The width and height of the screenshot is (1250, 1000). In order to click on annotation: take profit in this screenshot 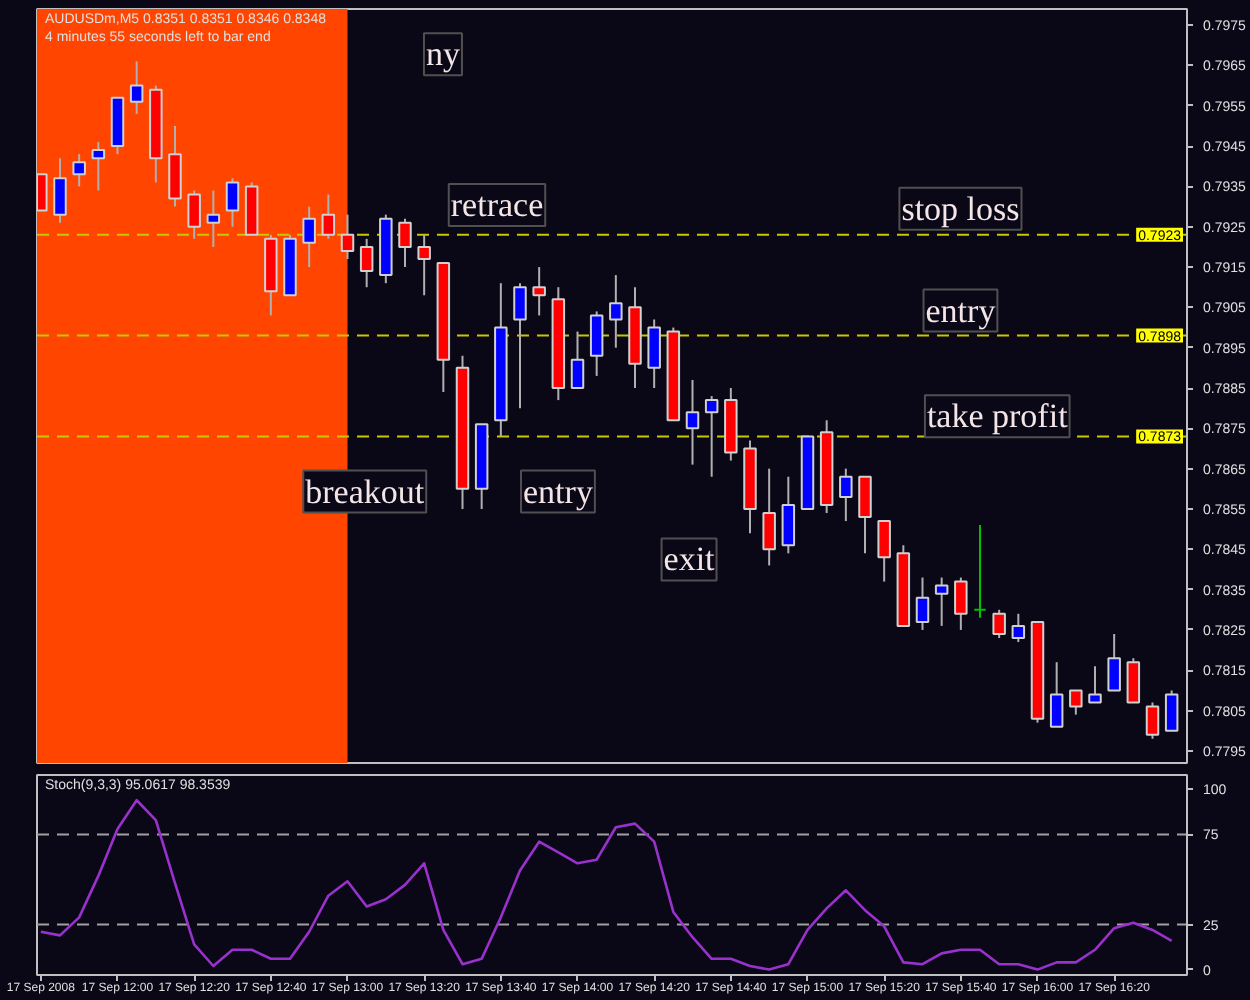, I will do `click(997, 416)`.